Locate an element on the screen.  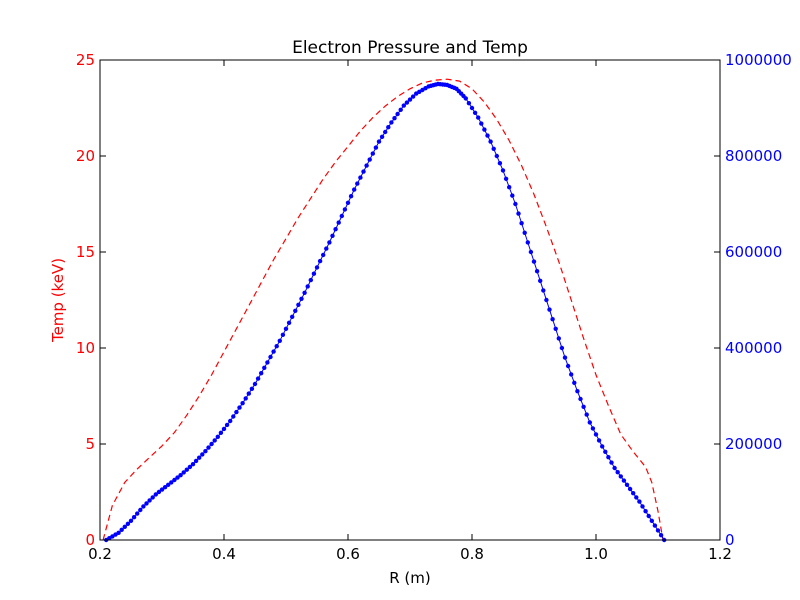
x-tick-label: 0.8 is located at coordinates (472, 554).